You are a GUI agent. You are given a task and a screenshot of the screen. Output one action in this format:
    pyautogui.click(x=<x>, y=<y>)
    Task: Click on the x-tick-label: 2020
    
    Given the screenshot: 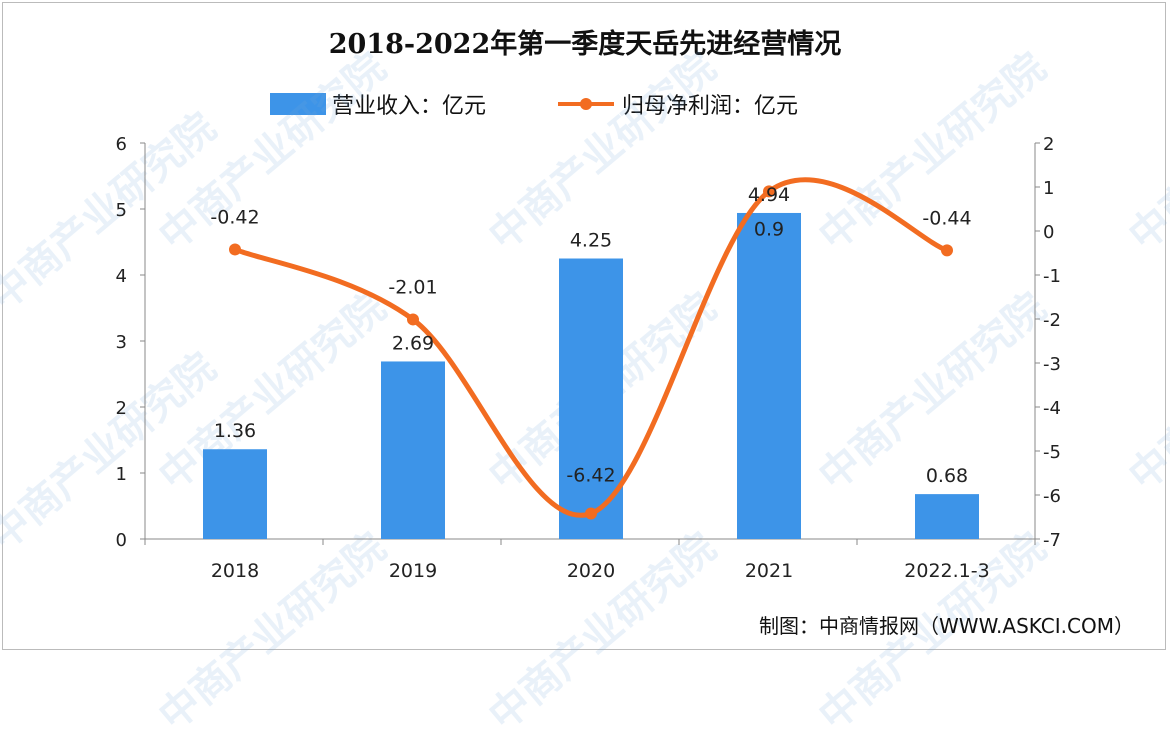 What is the action you would take?
    pyautogui.click(x=591, y=571)
    